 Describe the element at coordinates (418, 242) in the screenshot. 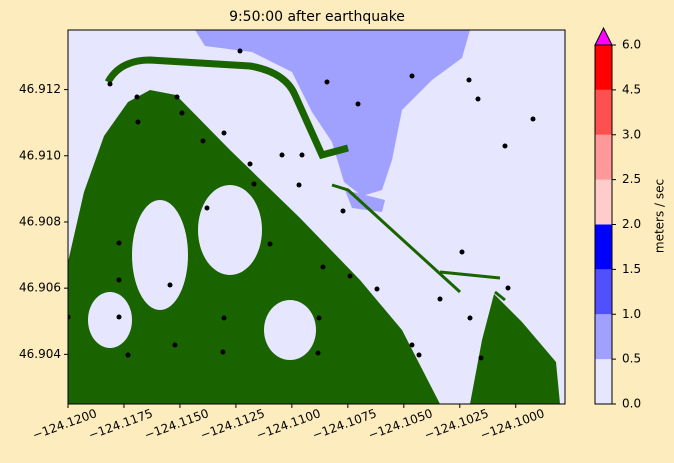

I see `jetty` at that location.